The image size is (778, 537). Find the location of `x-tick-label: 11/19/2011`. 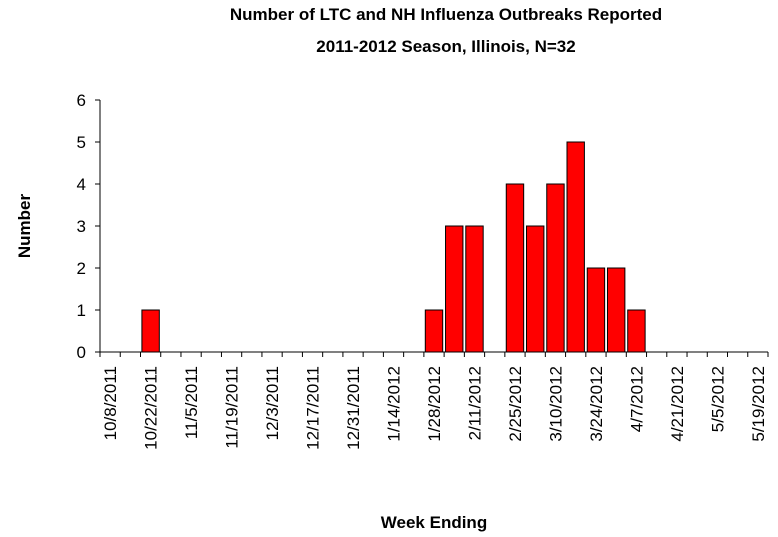

x-tick-label: 11/19/2011 is located at coordinates (232, 407).